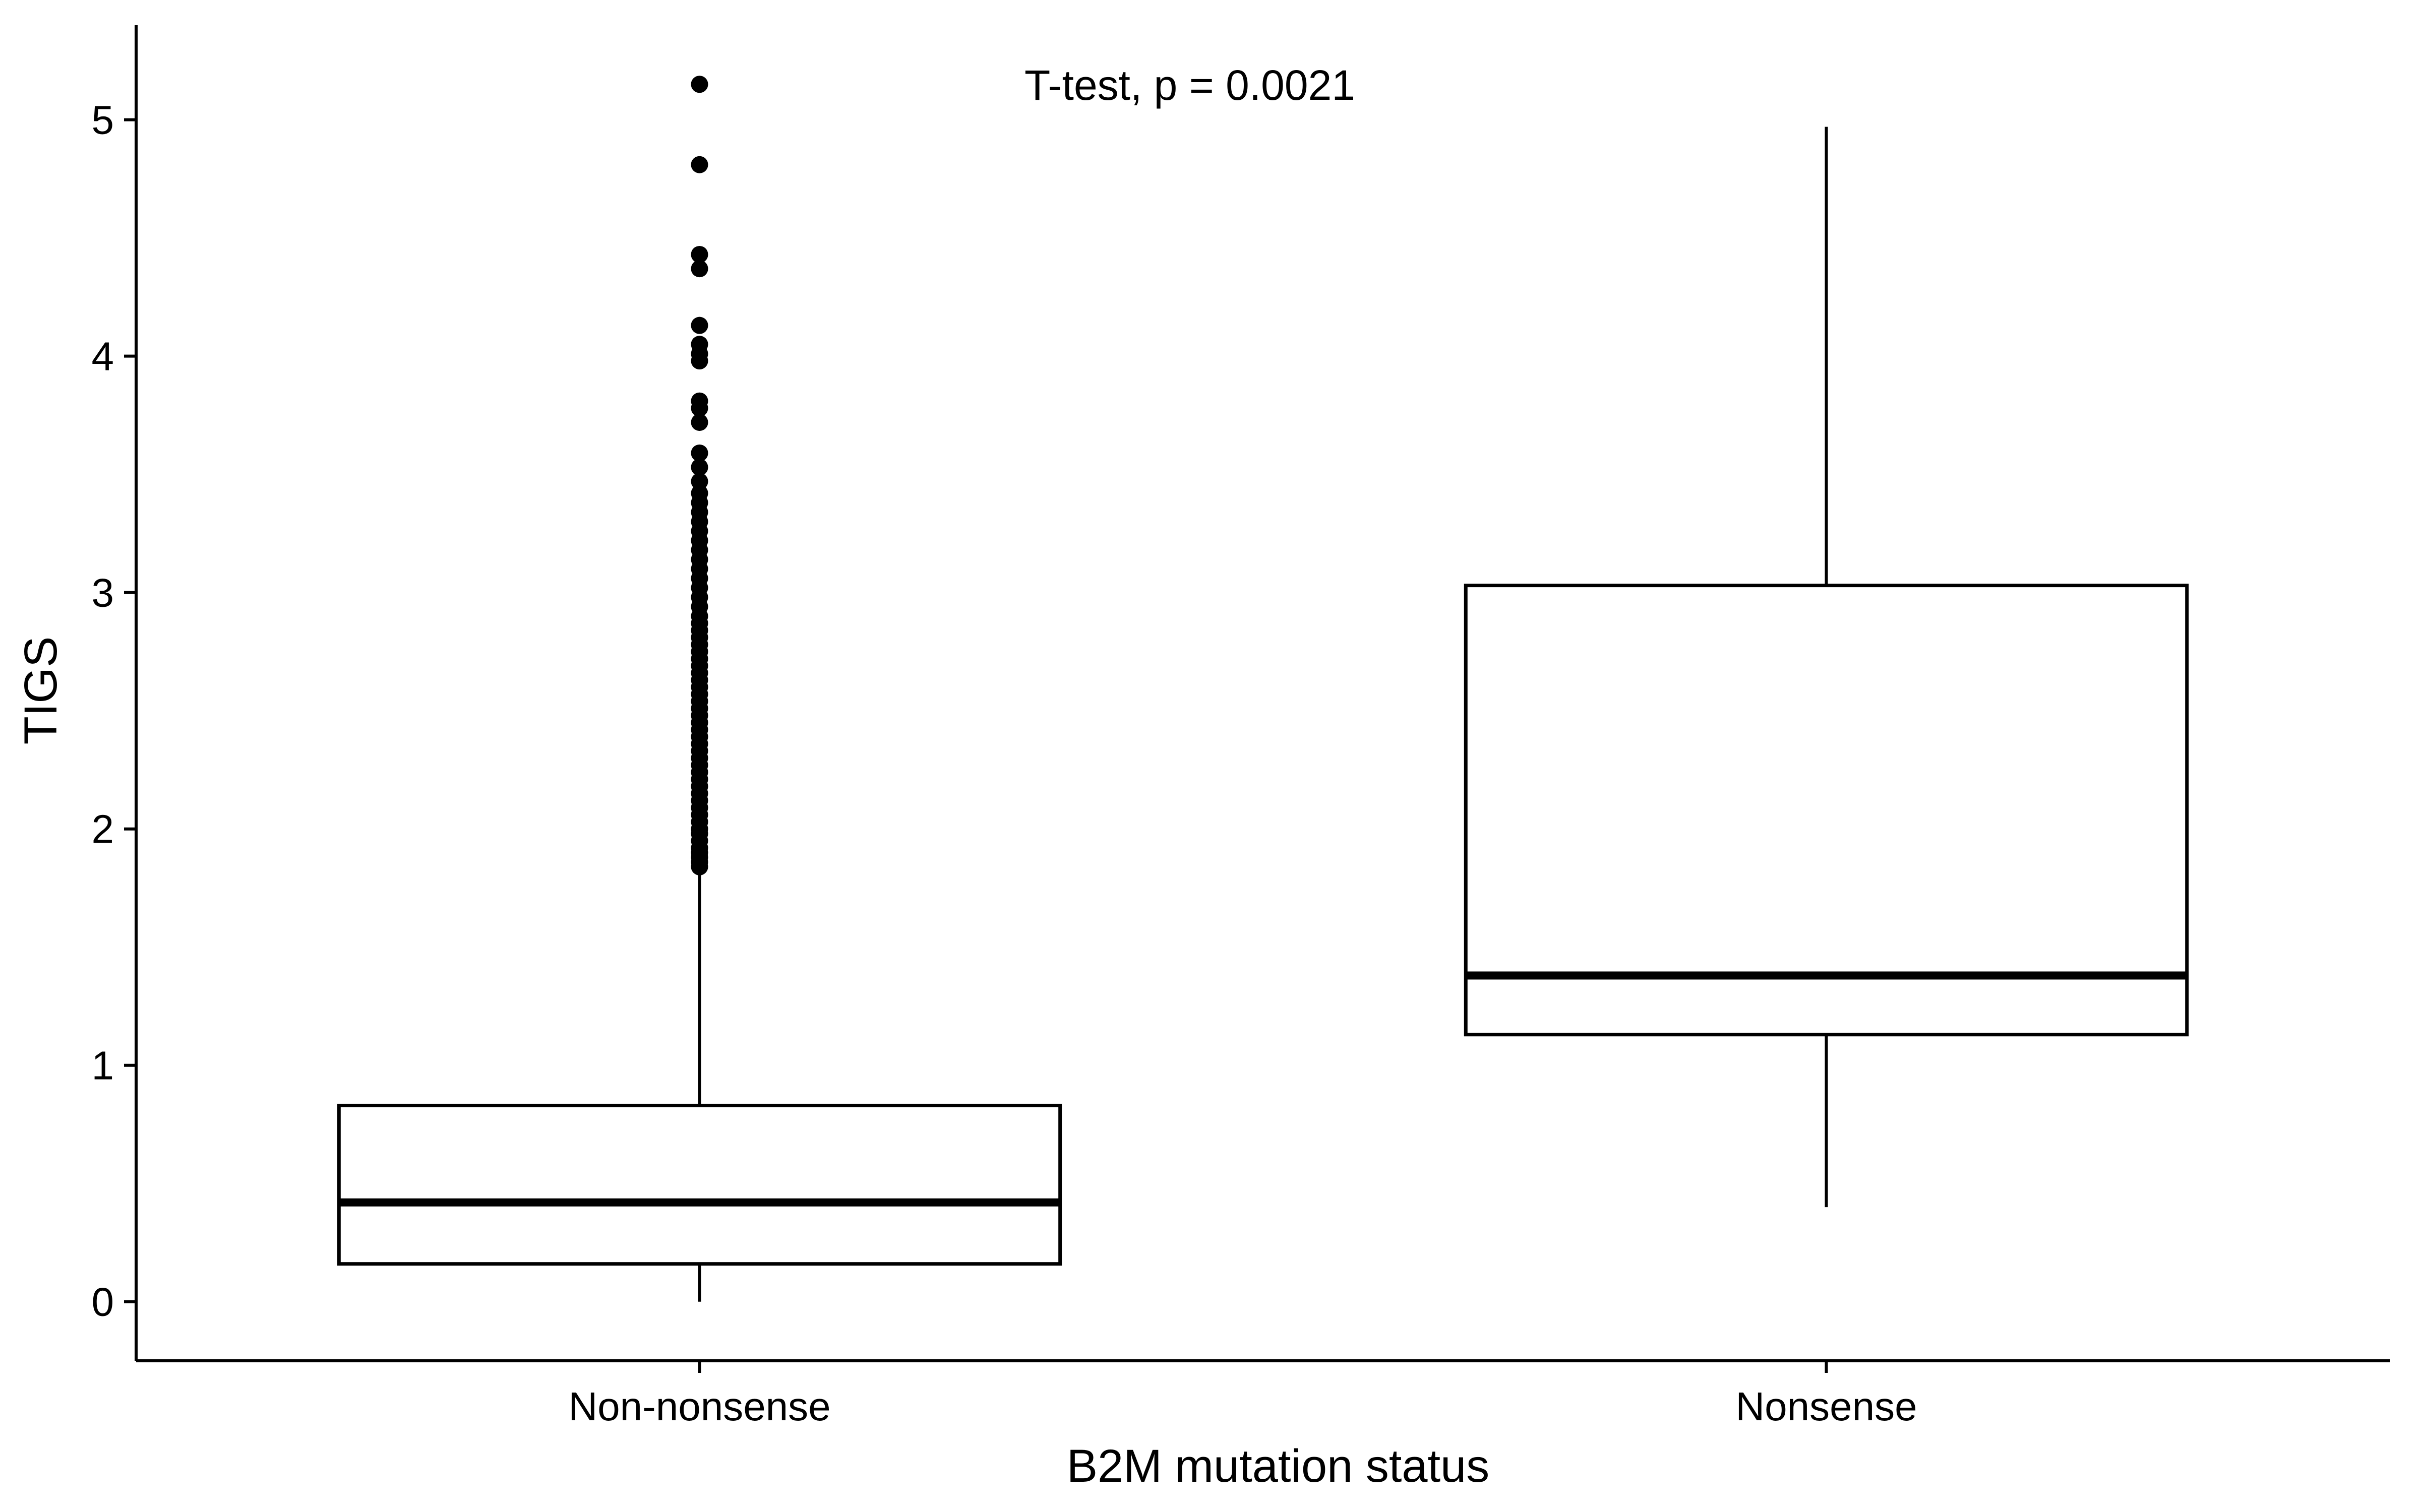 Image resolution: width=2420 pixels, height=1512 pixels. I want to click on y-tick-label: 5, so click(103, 120).